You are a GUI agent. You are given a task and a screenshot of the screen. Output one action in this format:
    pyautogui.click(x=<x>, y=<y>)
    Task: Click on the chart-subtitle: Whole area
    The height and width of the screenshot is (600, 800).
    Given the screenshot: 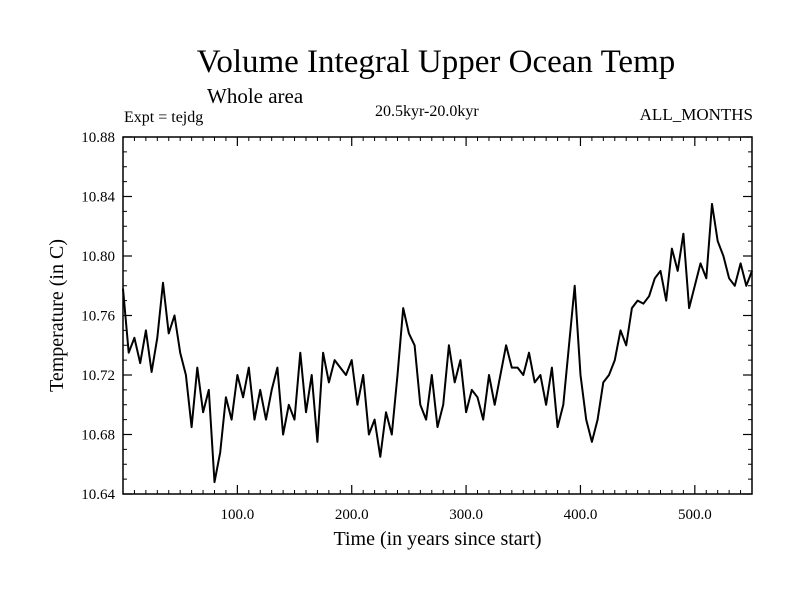 What is the action you would take?
    pyautogui.click(x=255, y=96)
    